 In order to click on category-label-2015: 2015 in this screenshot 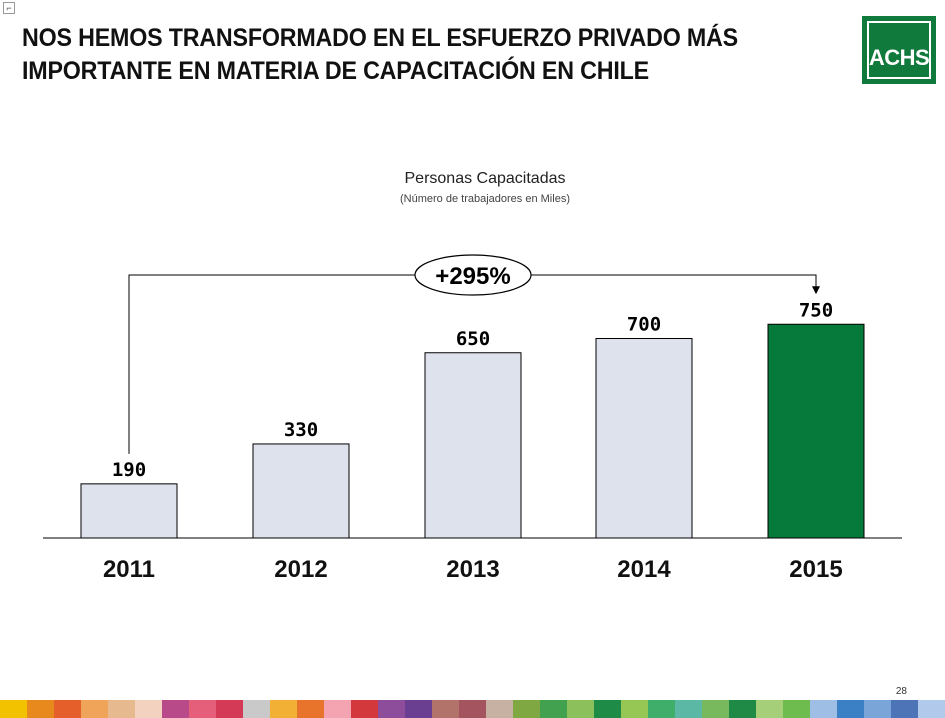, I will do `click(815, 569)`.